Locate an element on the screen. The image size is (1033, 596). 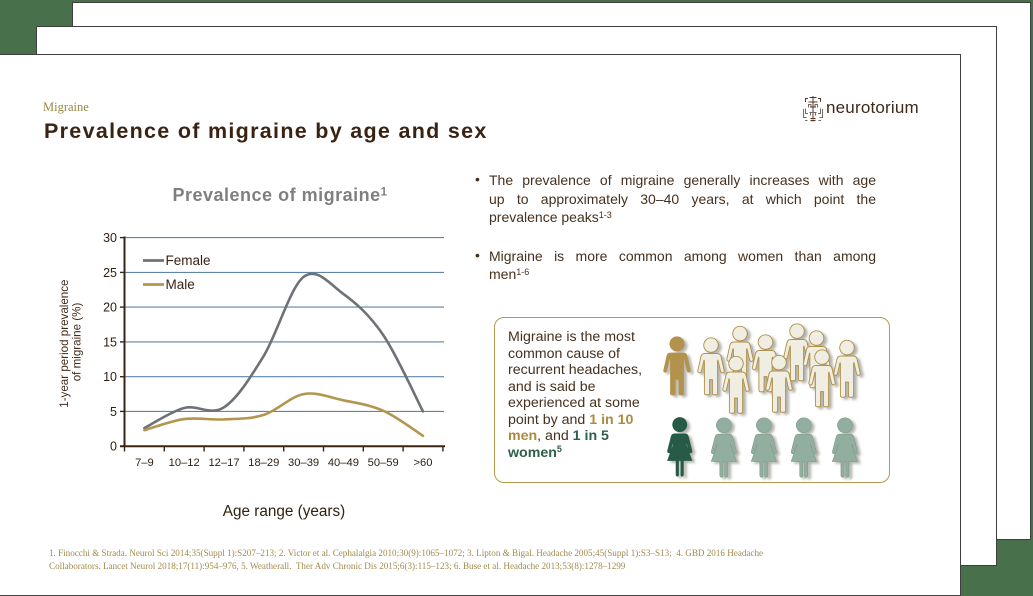
svg-text: Female is located at coordinates (188, 260).